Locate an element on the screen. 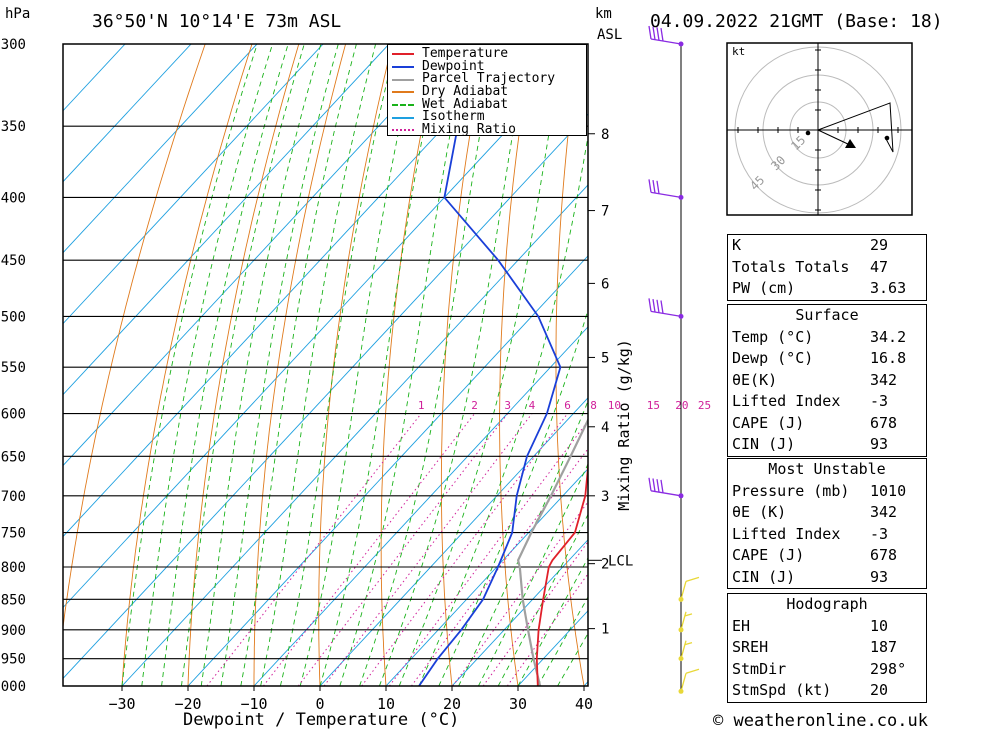 This screenshot has height=733, width=1000. surface-value: -3 is located at coordinates (879, 401).